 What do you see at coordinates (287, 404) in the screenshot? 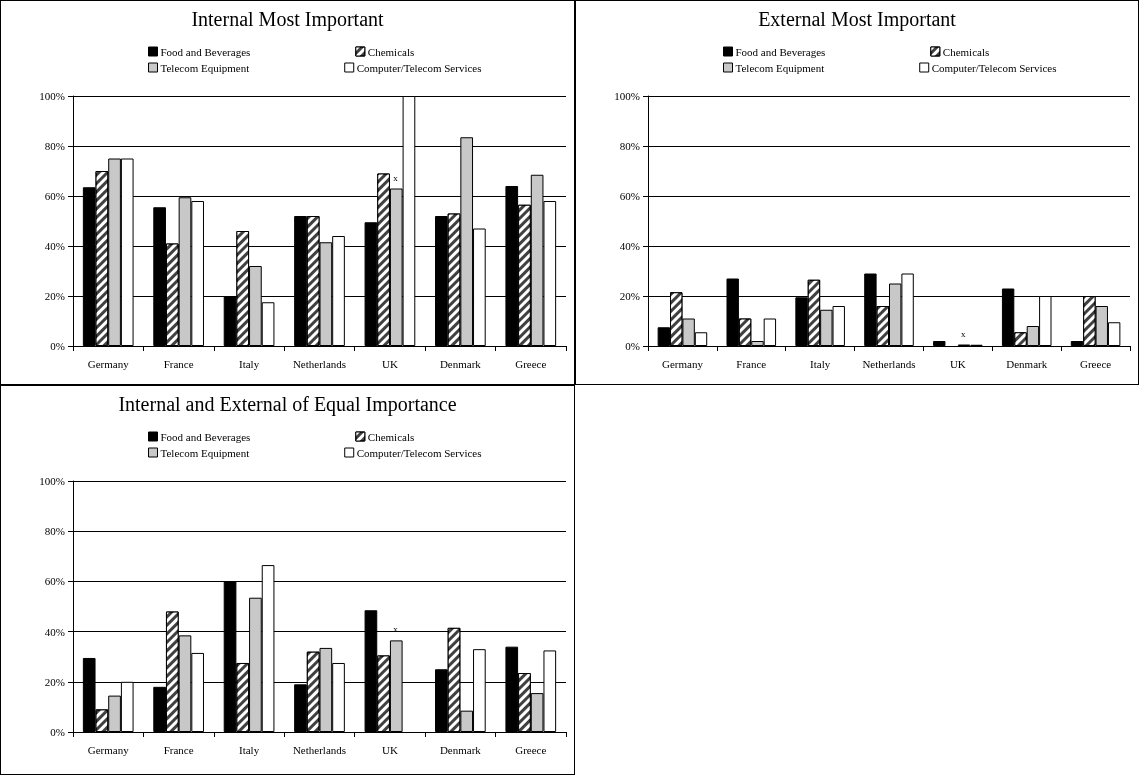
I see `chart-title: Internal and External of Equal Importance` at bounding box center [287, 404].